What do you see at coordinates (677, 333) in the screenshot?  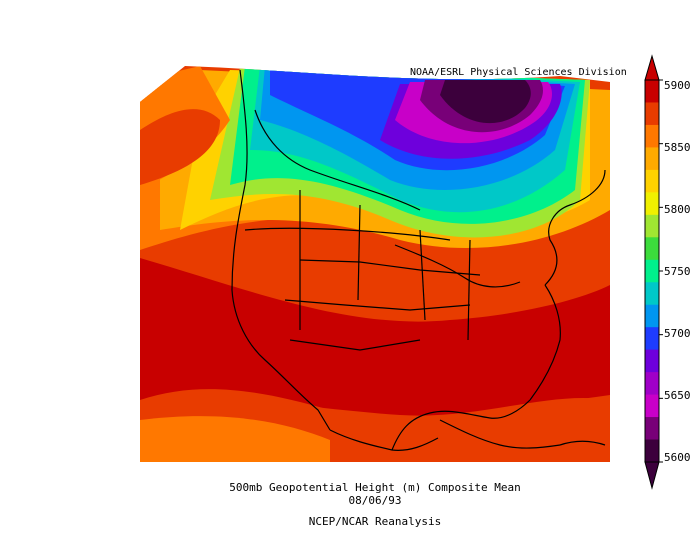 I see `colorbar-tick-5700: 5700` at bounding box center [677, 333].